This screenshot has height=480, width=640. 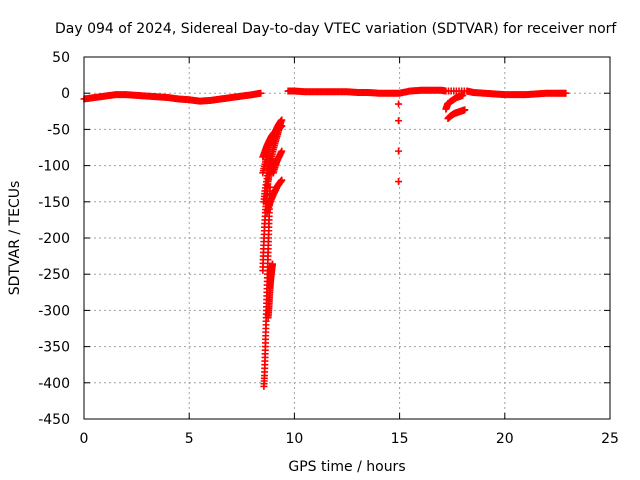 What do you see at coordinates (65, 94) in the screenshot?
I see `y-tick-label: 0` at bounding box center [65, 94].